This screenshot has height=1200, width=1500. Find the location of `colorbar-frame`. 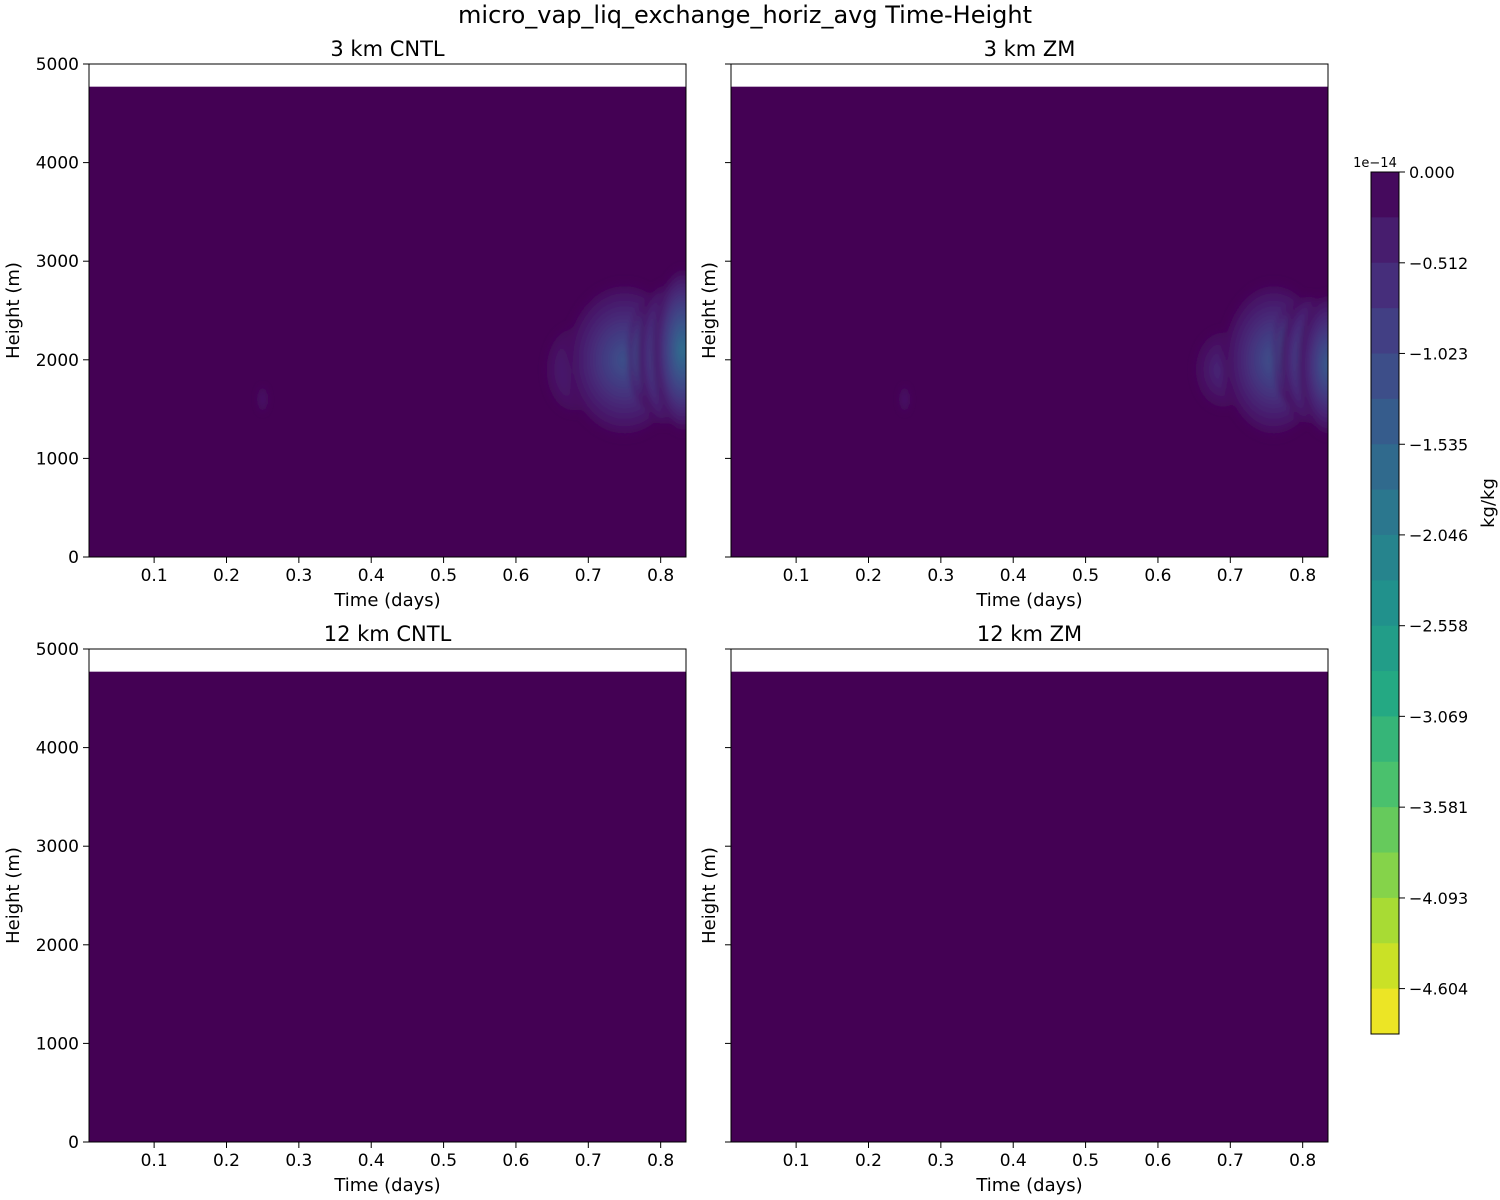

colorbar-frame is located at coordinates (1385, 603).